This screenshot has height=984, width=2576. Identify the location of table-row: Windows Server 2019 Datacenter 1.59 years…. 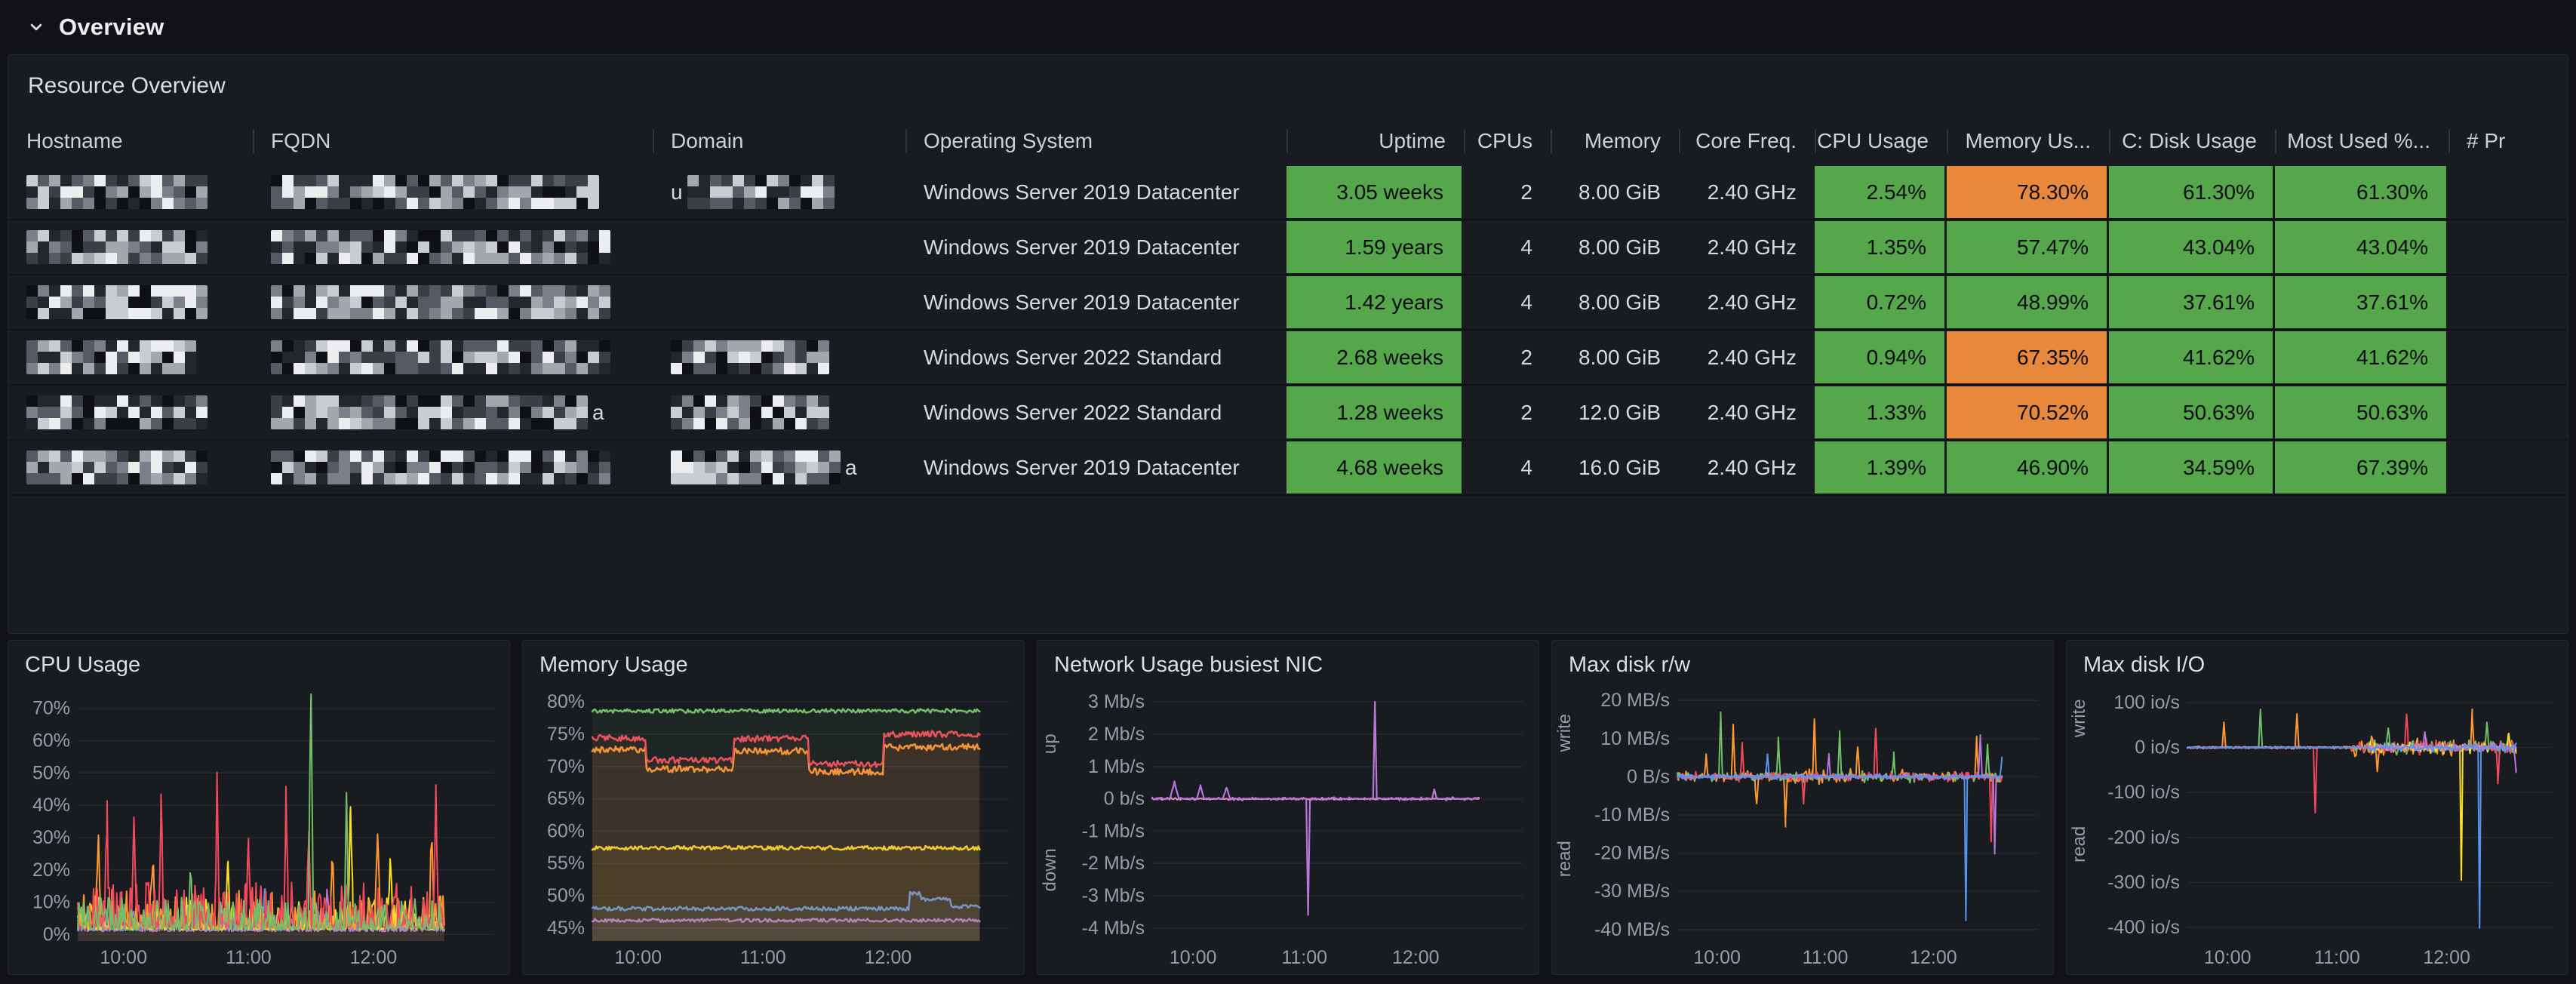
(1288, 247).